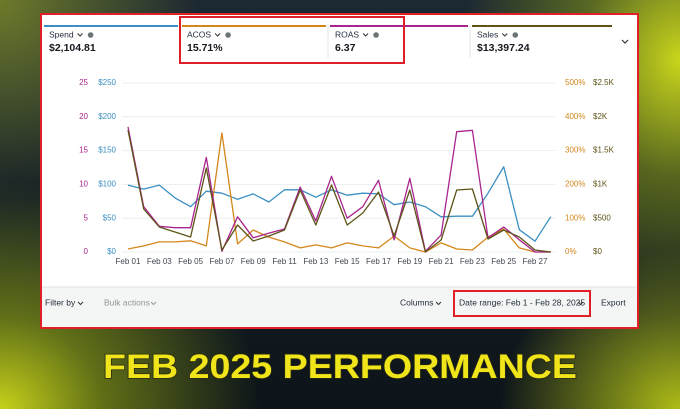 The image size is (680, 409). I want to click on x-tick-label: Feb 11, so click(284, 261).